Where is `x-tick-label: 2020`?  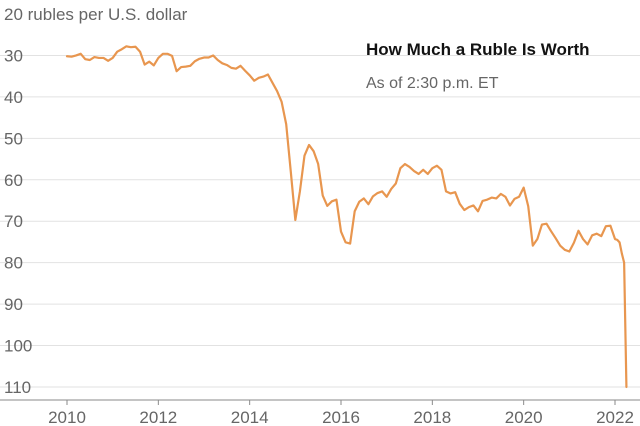 x-tick-label: 2020 is located at coordinates (524, 417).